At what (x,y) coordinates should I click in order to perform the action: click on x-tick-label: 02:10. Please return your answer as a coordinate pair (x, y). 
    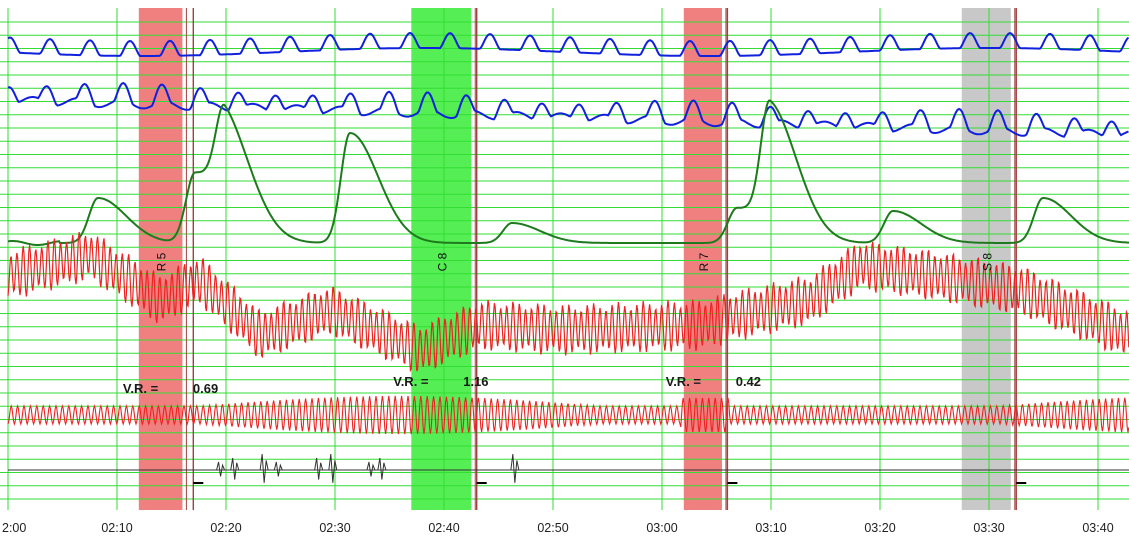
    Looking at the image, I should click on (116, 528).